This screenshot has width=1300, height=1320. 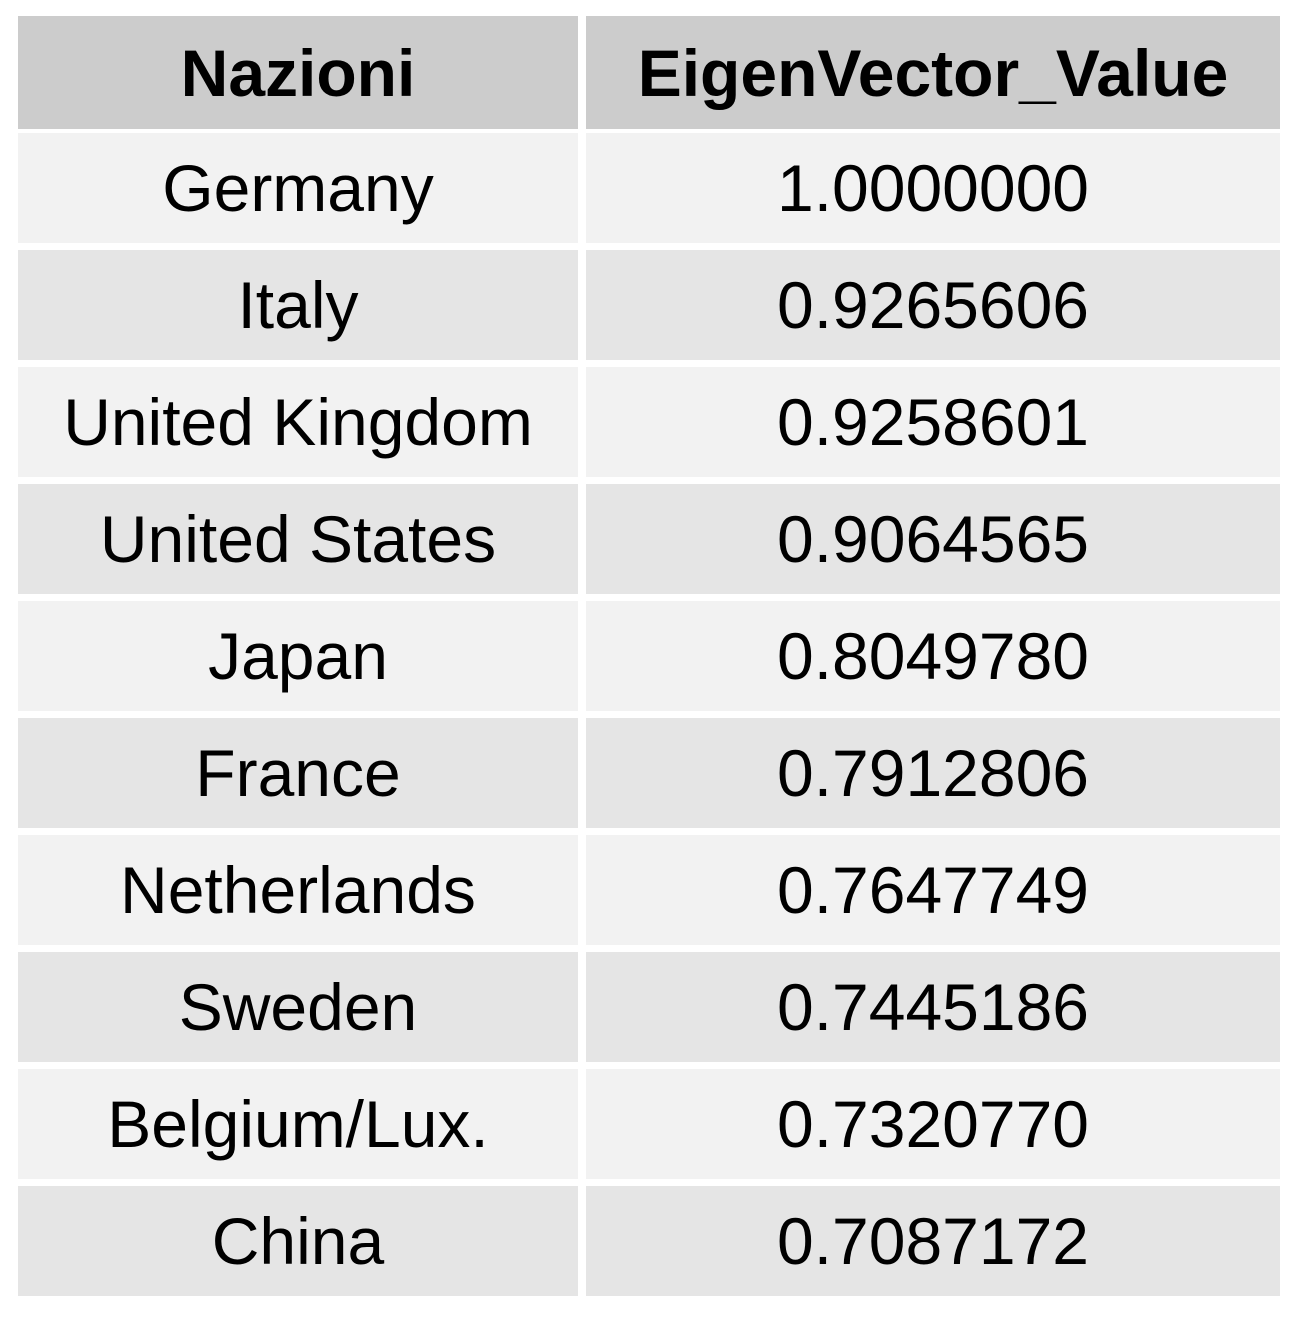 I want to click on table-cell-eigenvector-value: 0.7087172, so click(x=933, y=1241).